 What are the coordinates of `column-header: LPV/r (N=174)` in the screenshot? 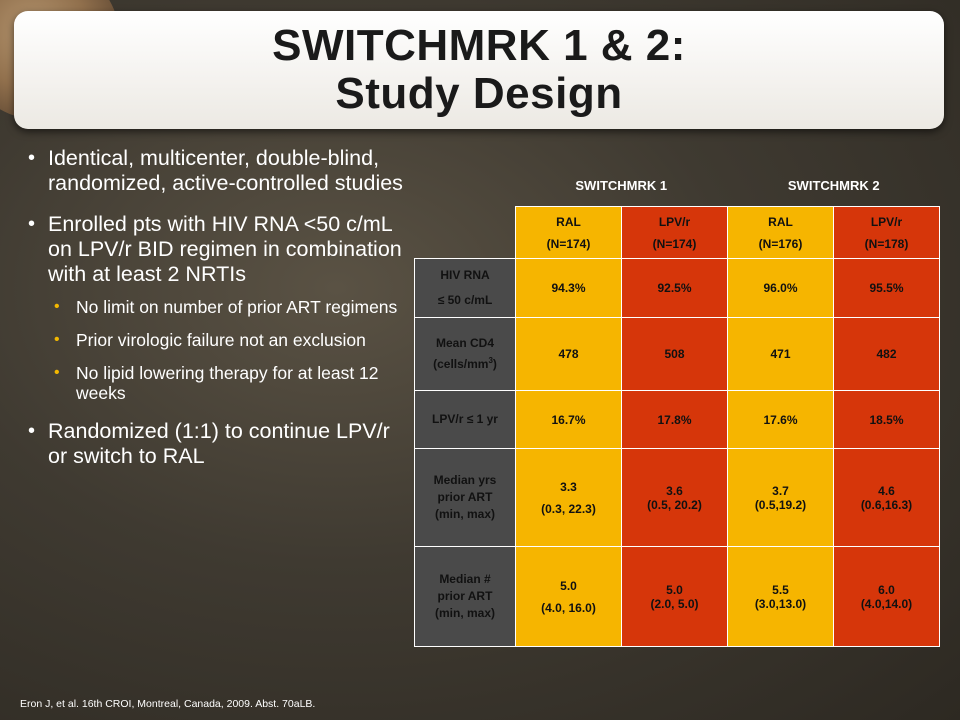 It's located at (674, 232).